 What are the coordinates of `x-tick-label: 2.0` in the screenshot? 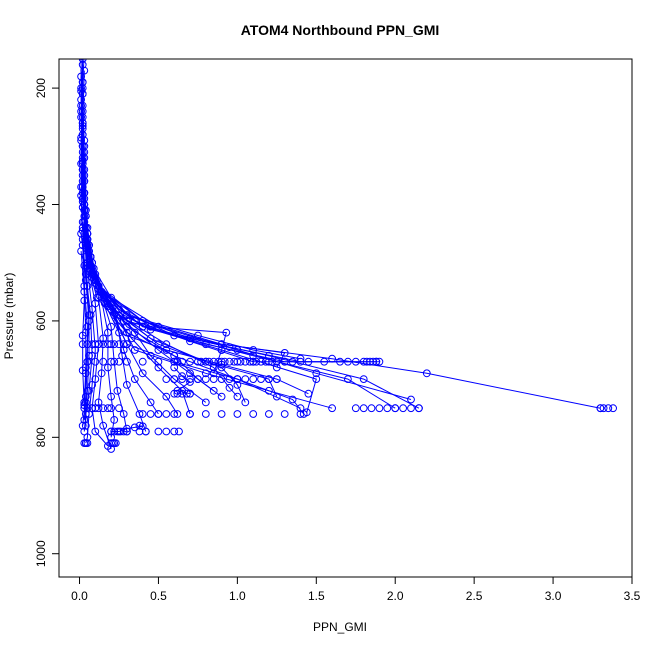 It's located at (395, 596).